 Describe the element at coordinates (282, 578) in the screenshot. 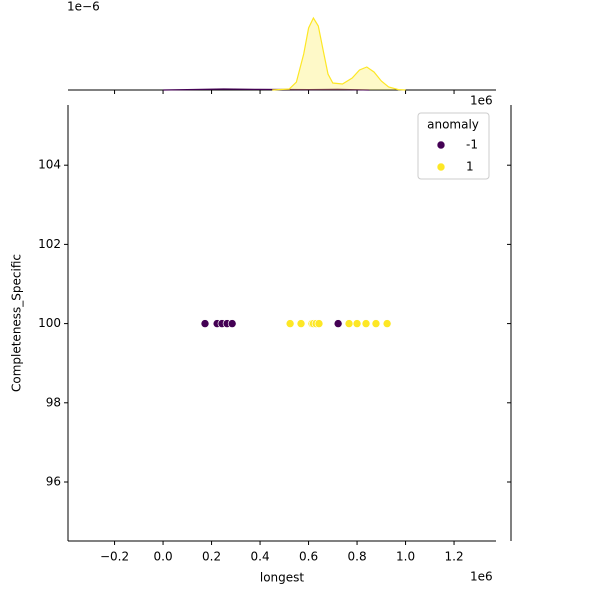

I see `x-axis-label: longest` at that location.